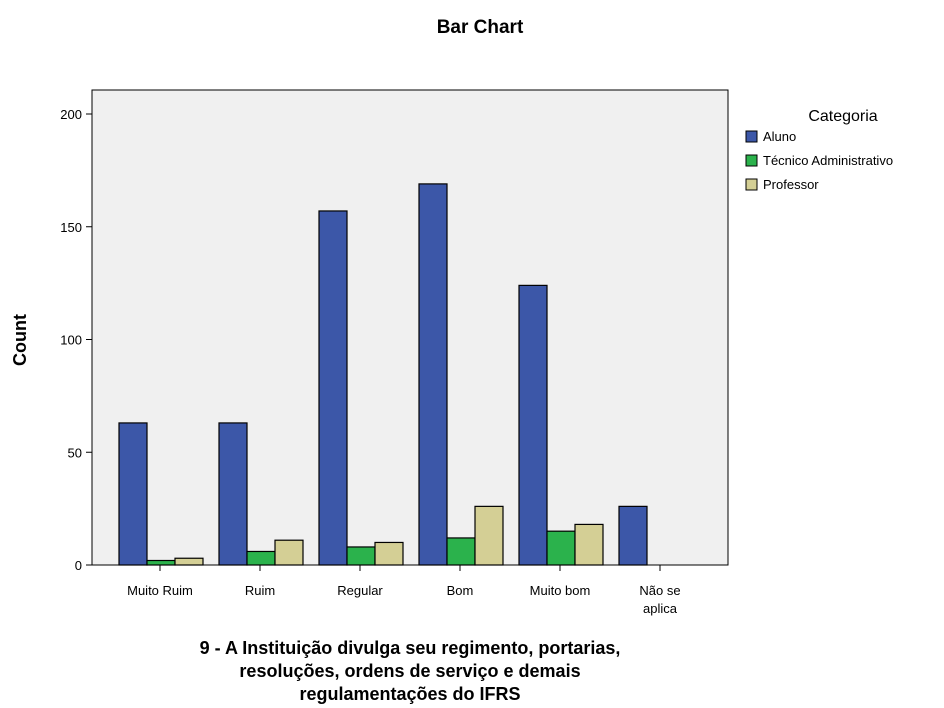  Describe the element at coordinates (660, 608) in the screenshot. I see `x-tick-label: aplica` at that location.